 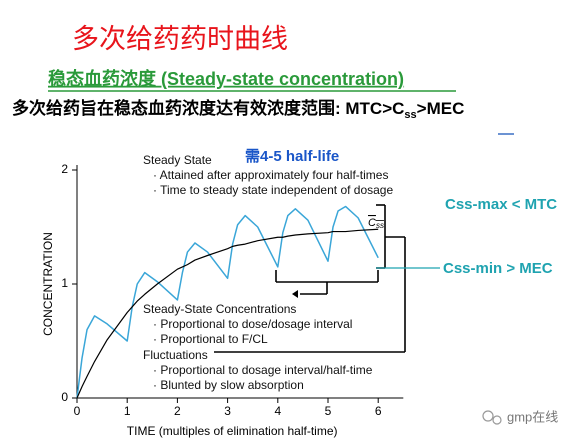 What do you see at coordinates (208, 108) in the screenshot?
I see `statement-main: 多次给药旨在稳态血药浓度达有效浓度范围: MTC>C` at bounding box center [208, 108].